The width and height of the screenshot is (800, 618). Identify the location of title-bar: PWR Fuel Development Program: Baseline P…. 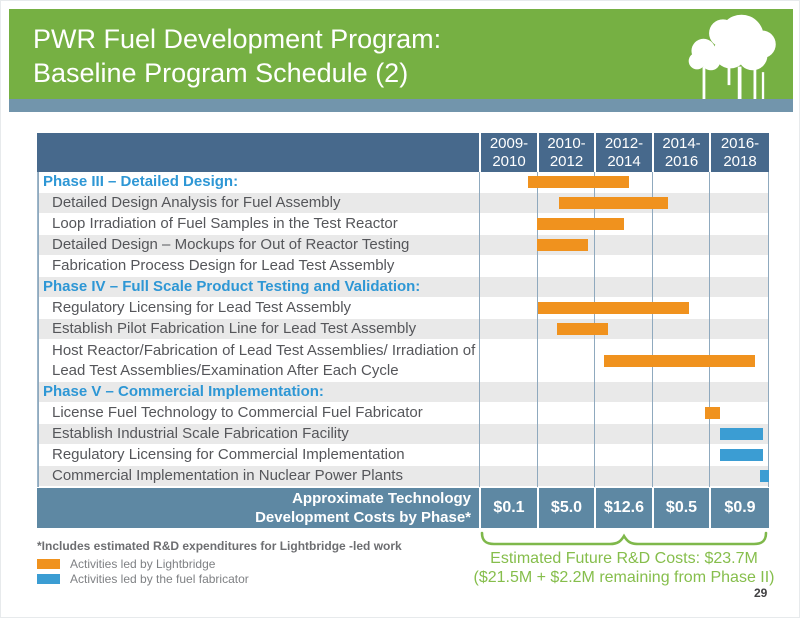
(401, 54).